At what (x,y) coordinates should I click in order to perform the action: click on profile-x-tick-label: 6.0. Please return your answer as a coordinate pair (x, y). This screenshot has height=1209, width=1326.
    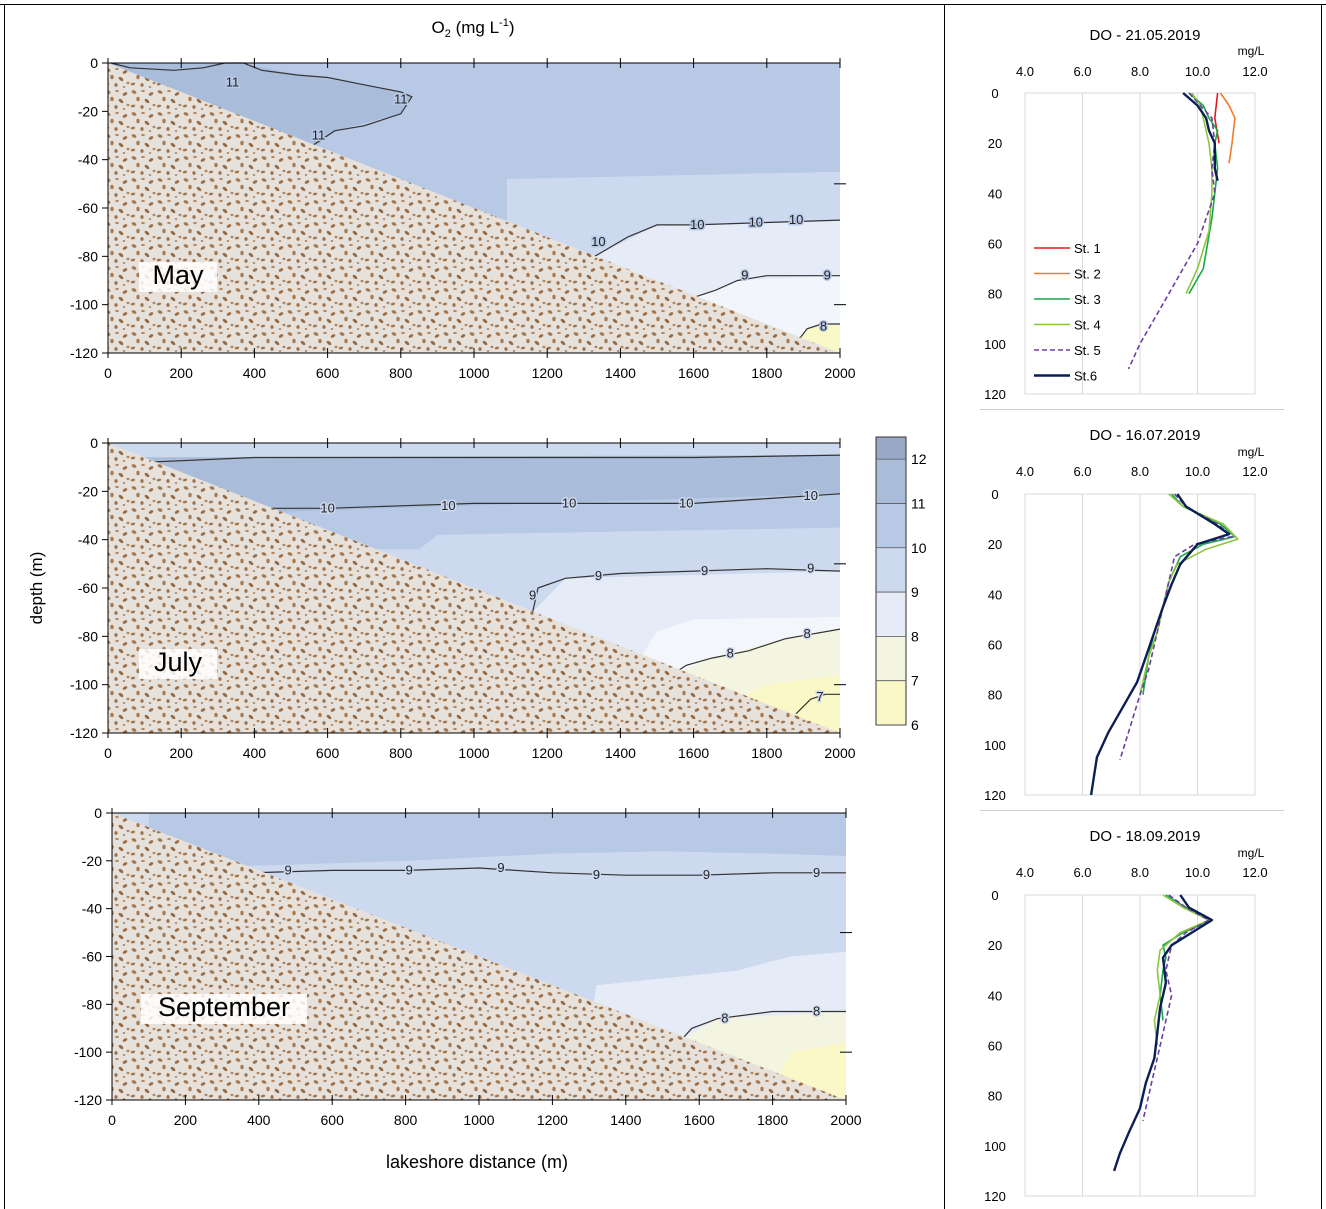
    Looking at the image, I should click on (1082, 471).